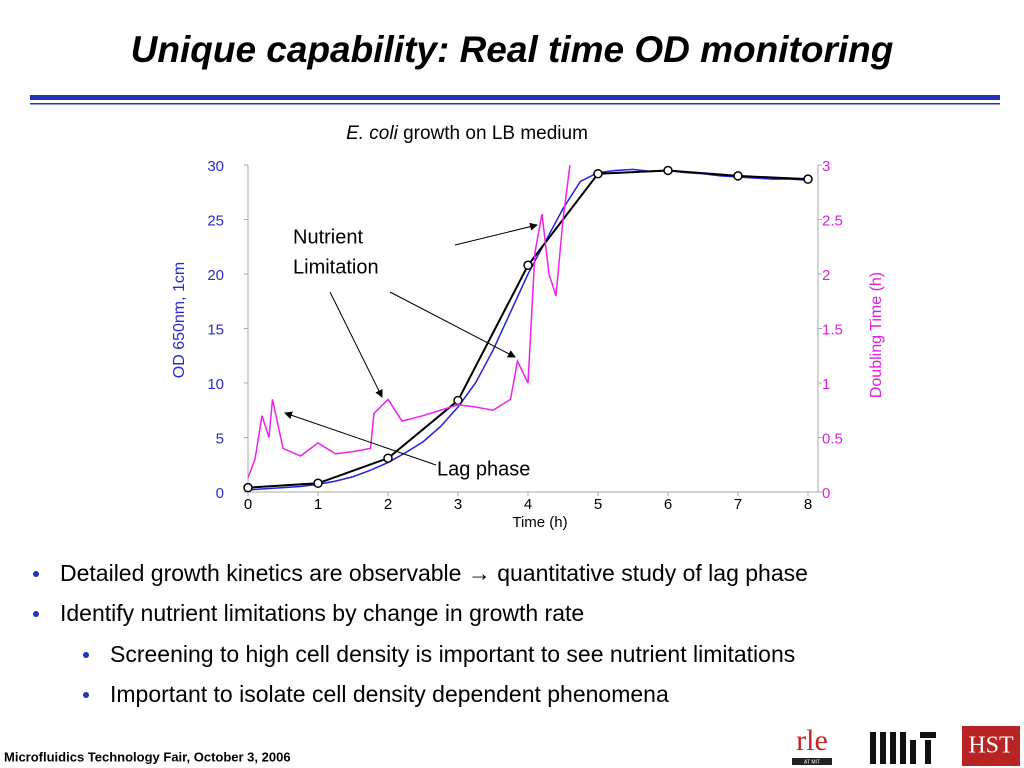 The width and height of the screenshot is (1024, 768). What do you see at coordinates (220, 438) in the screenshot?
I see `y-tick-label: 5` at bounding box center [220, 438].